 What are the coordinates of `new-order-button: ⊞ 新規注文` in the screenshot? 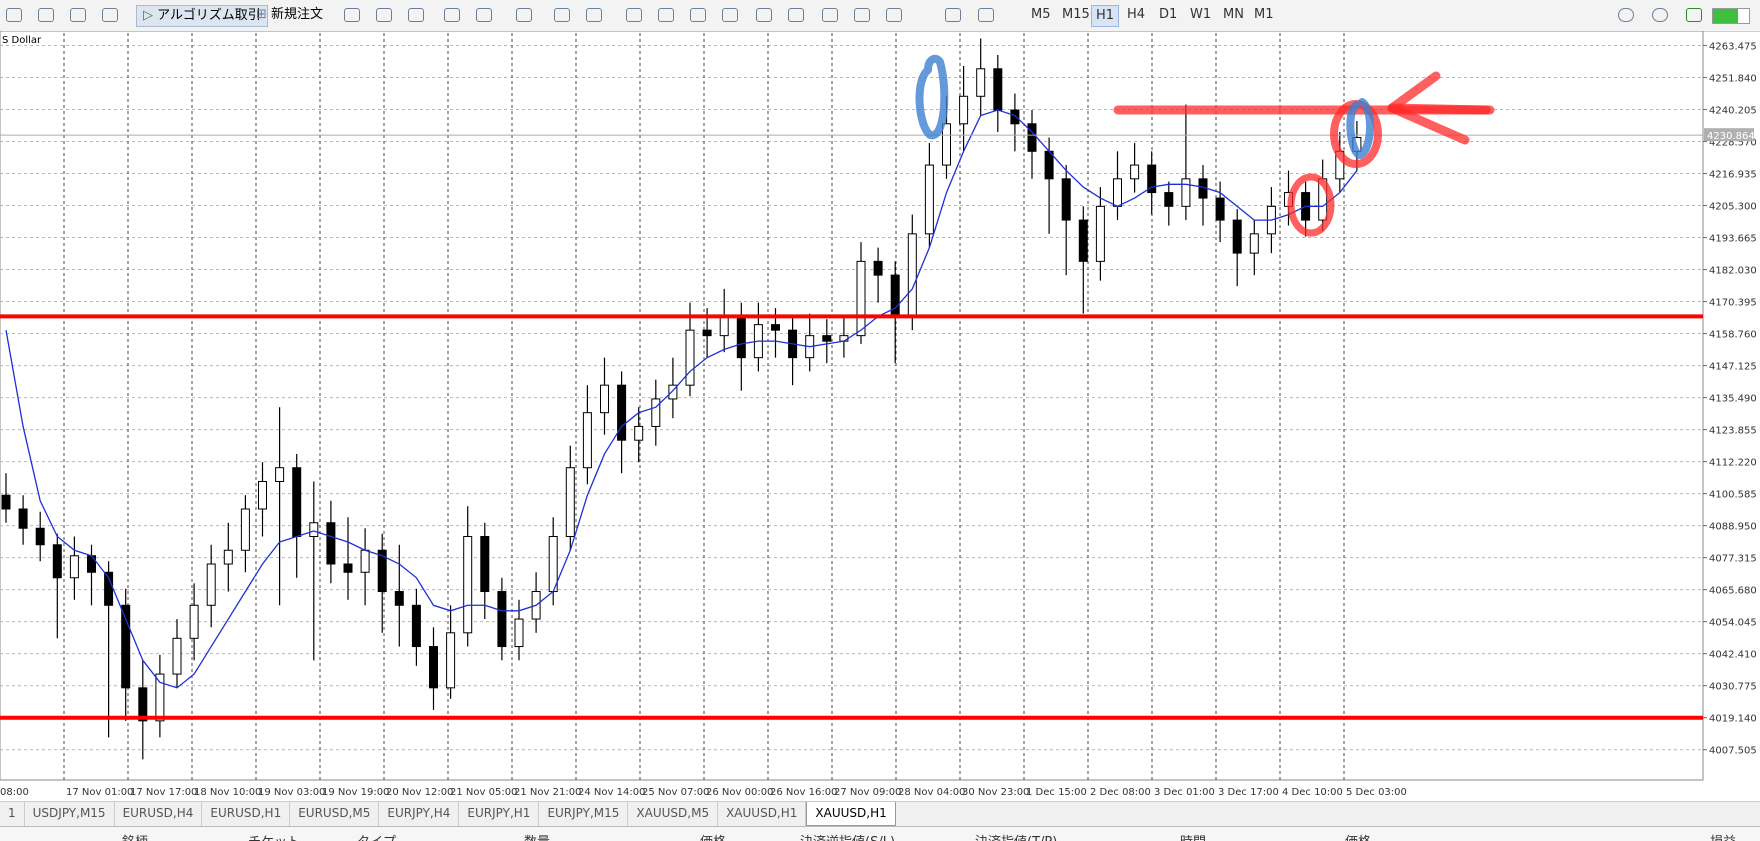 It's located at (290, 14).